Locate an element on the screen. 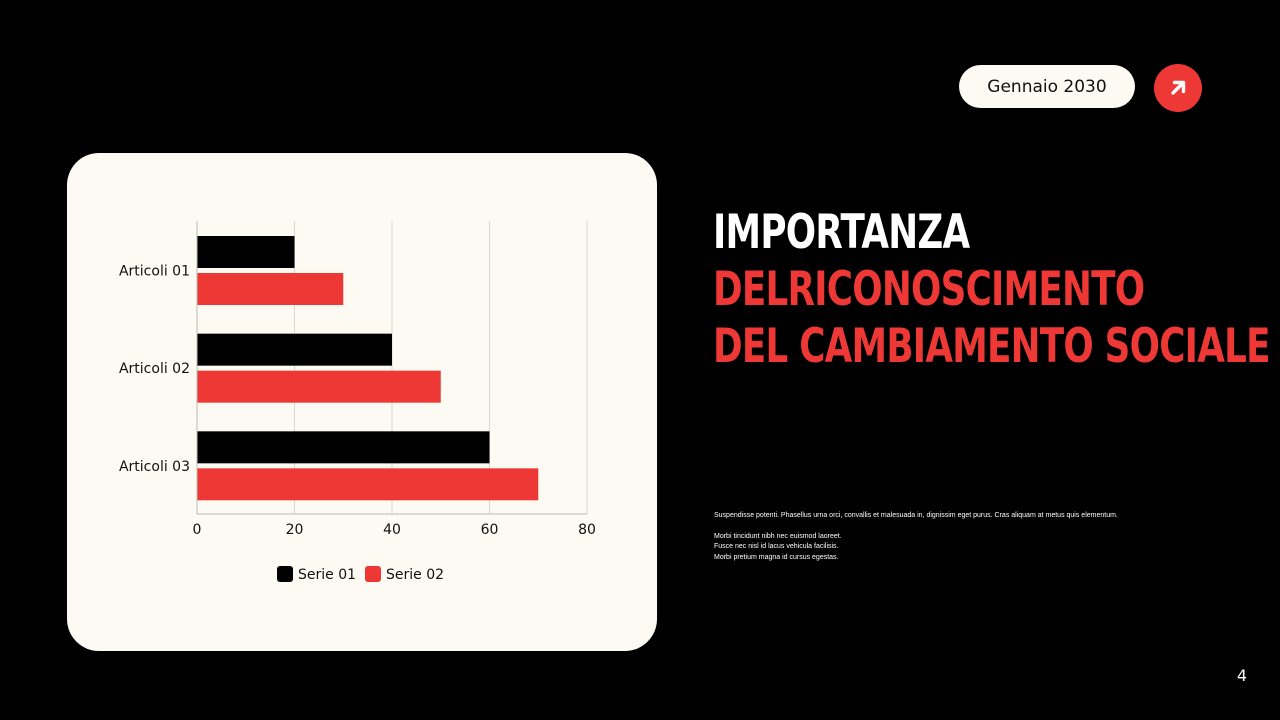 Image resolution: width=1280 pixels, height=720 pixels. title-line-3: DEL CAMBIAMENTO SOCIALE is located at coordinates (992, 346).